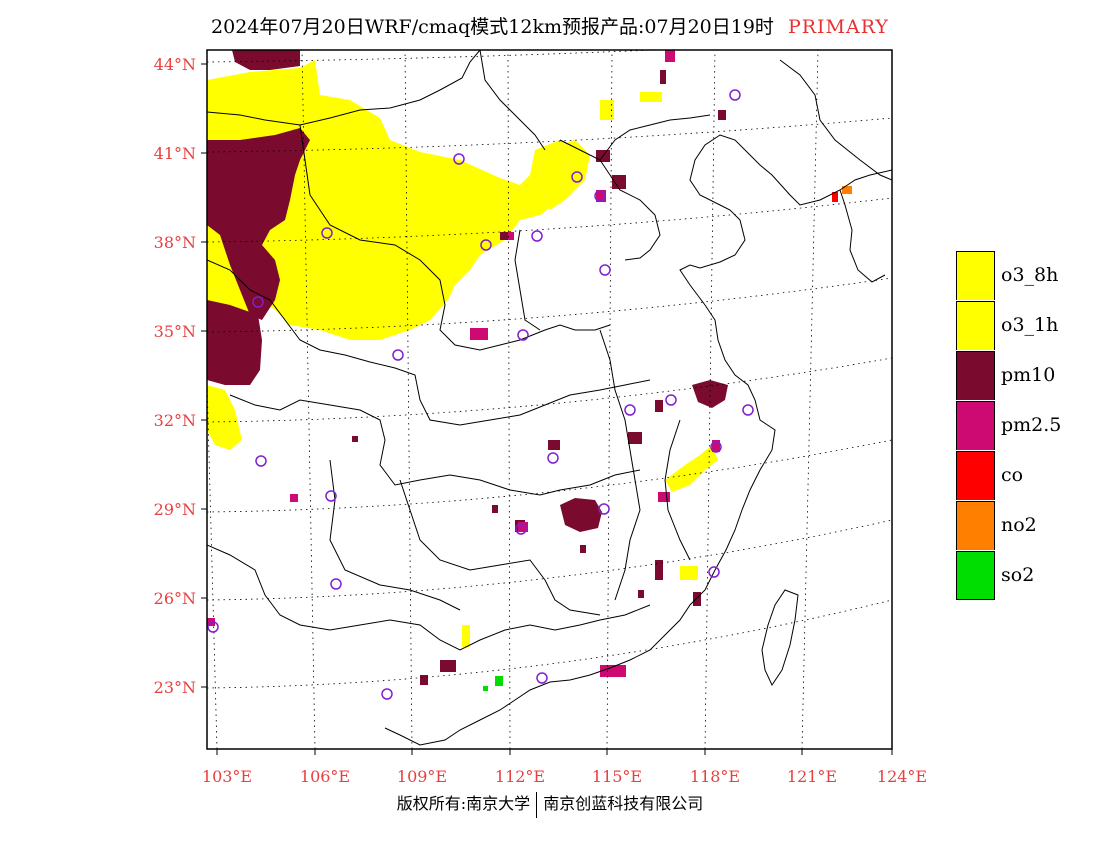  I want to click on pm10-region-top, so click(266, 60).